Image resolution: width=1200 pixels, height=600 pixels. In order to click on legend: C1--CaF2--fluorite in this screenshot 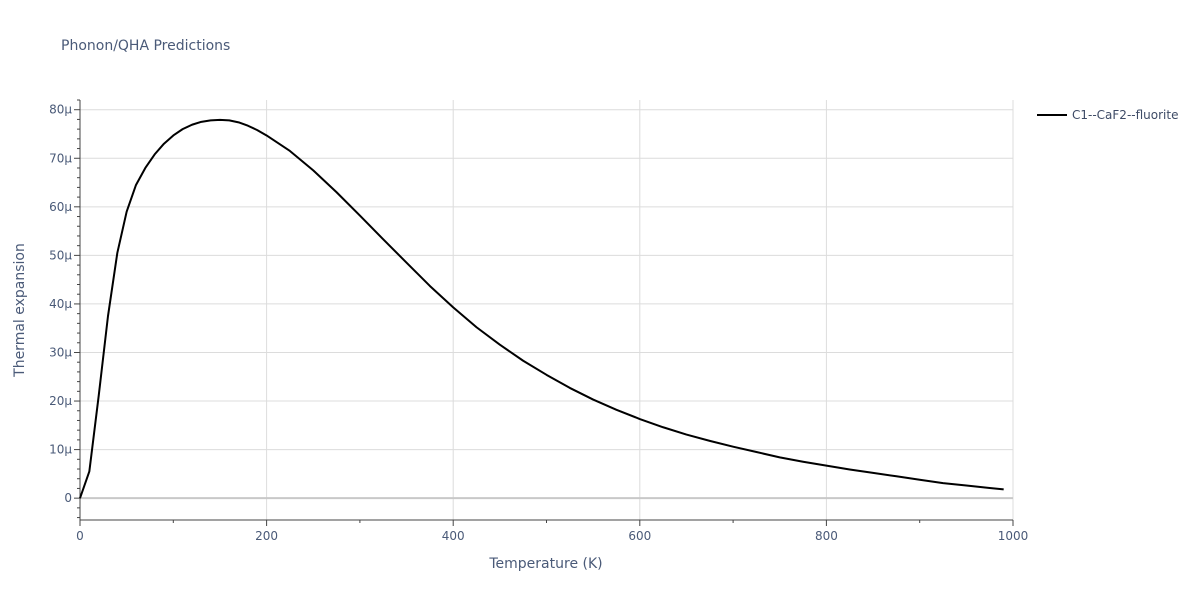, I will do `click(1107, 115)`.